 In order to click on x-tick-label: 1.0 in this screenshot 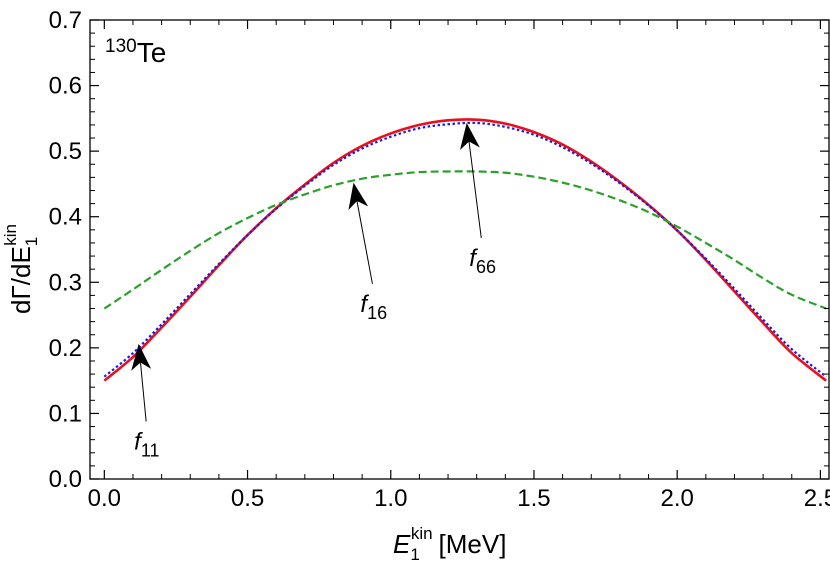, I will do `click(390, 498)`.